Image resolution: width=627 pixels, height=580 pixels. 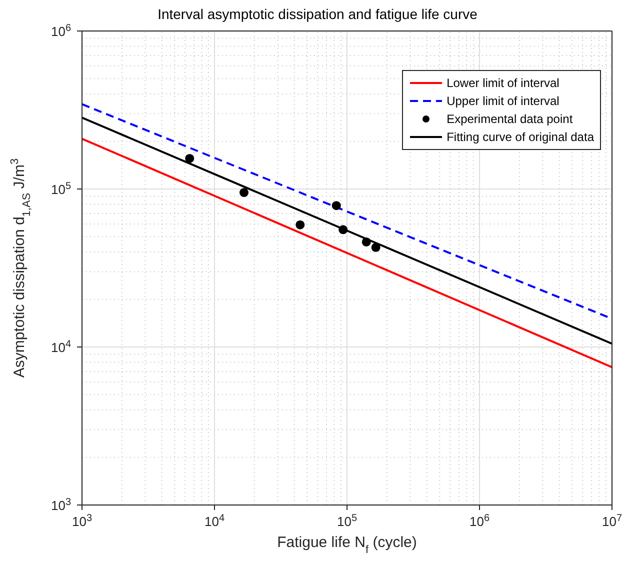 What do you see at coordinates (612, 520) in the screenshot?
I see `x-tick-label: 10$^{7}$` at bounding box center [612, 520].